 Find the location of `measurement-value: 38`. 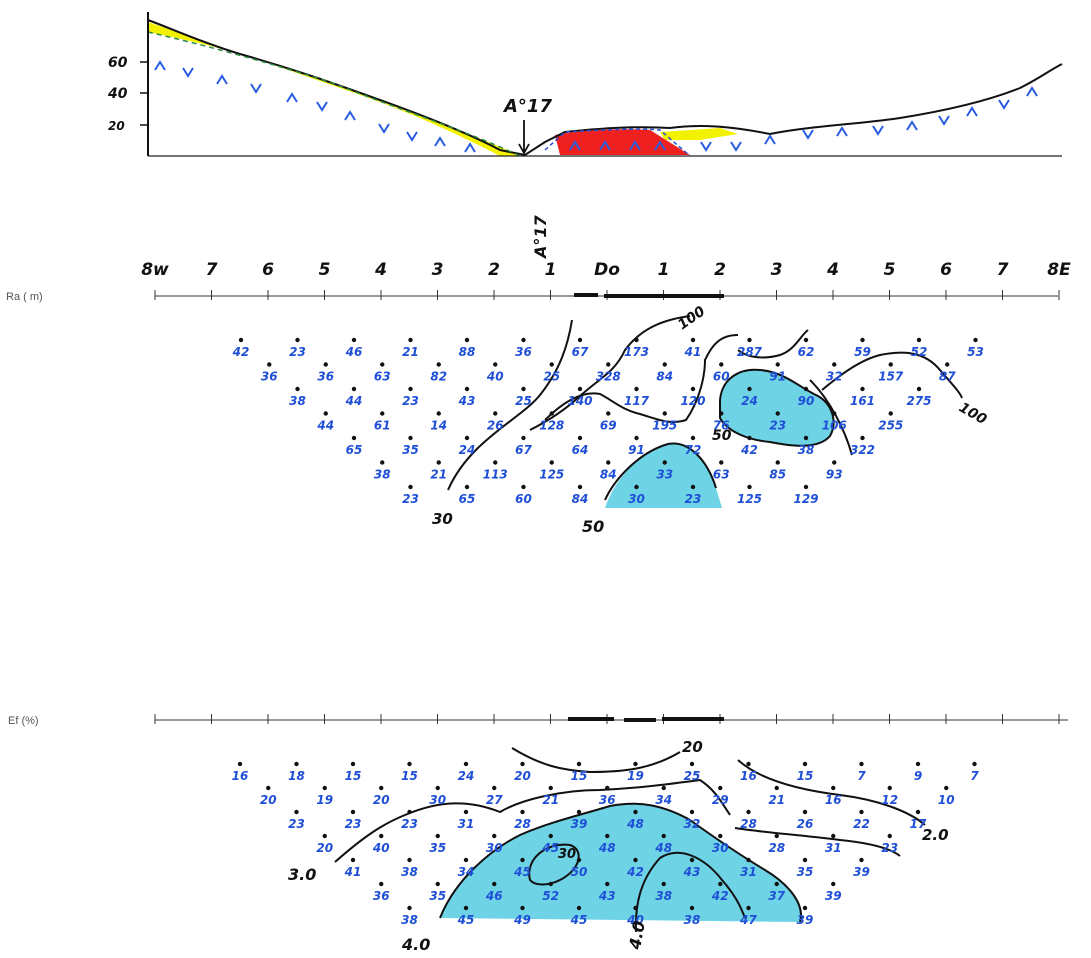

measurement-value: 38 is located at coordinates (409, 920).